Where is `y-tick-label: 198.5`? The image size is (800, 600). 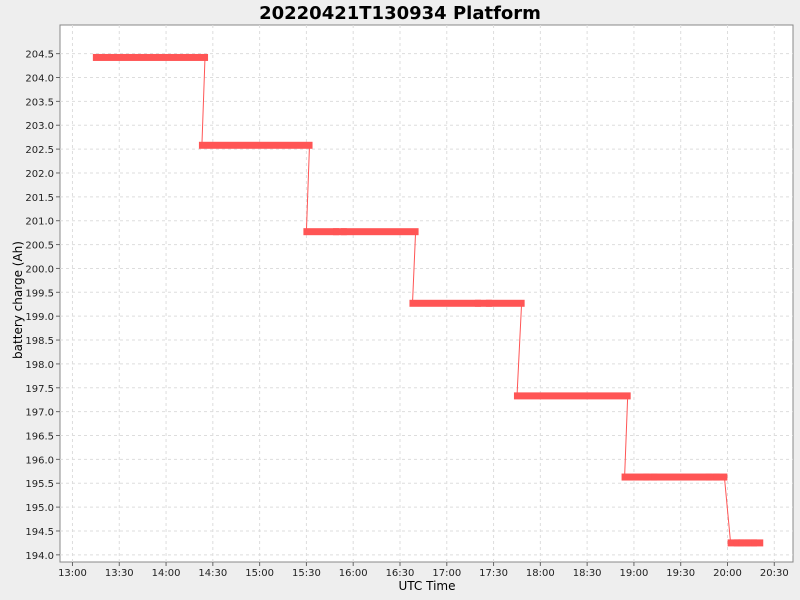 y-tick-label: 198.5 is located at coordinates (39, 341).